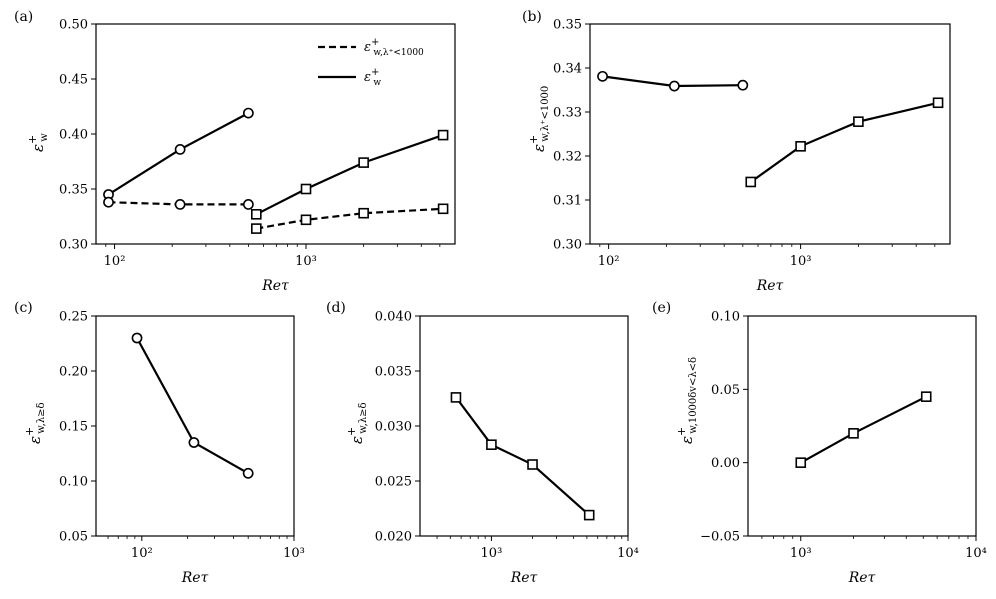  I want to click on panel-label: (d), so click(336, 308).